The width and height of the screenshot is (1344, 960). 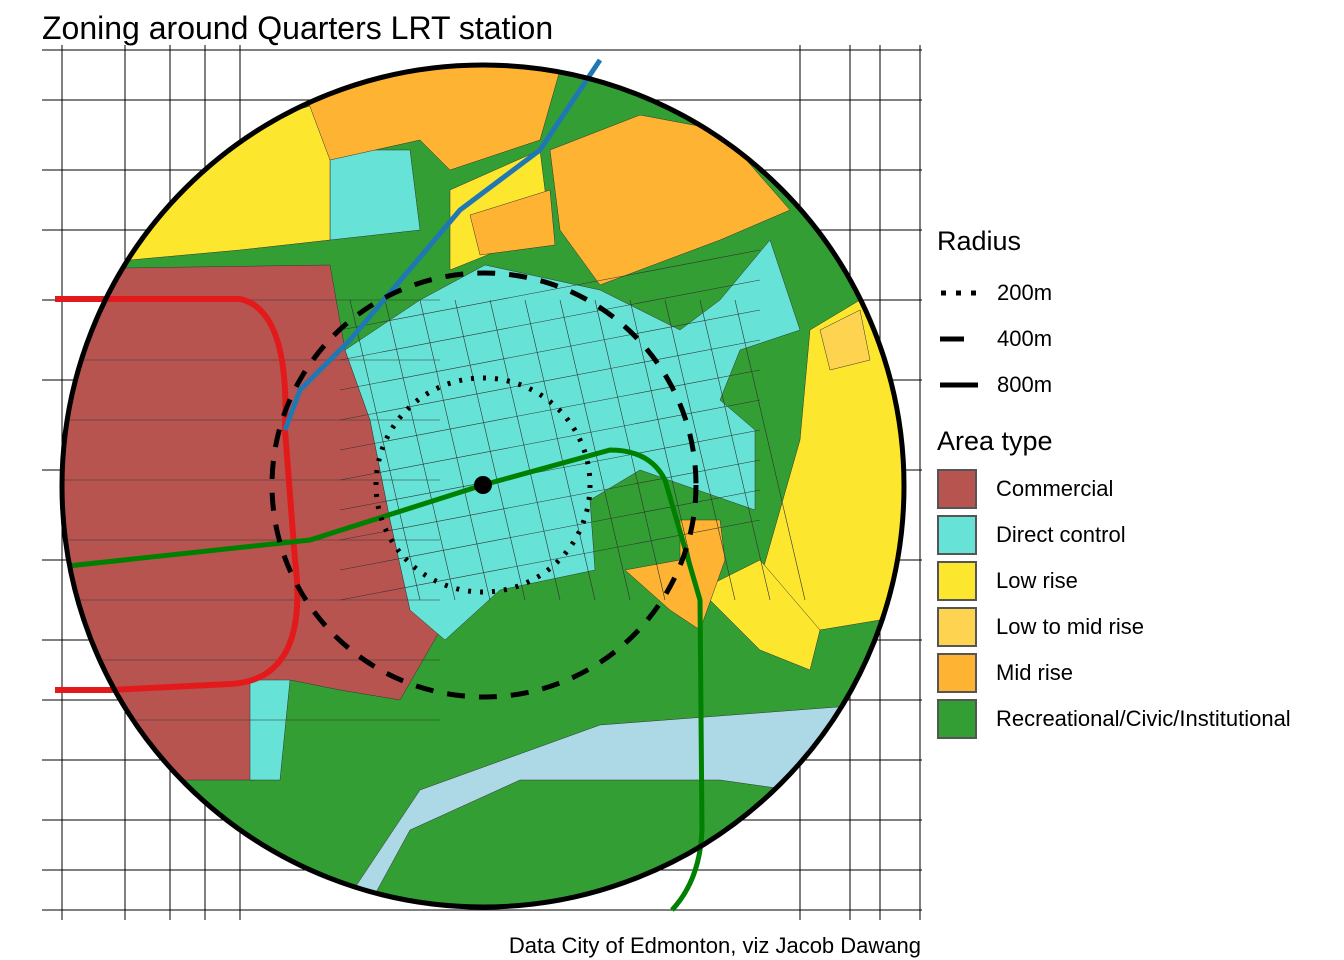 I want to click on radius-400m-circle, so click(x=484, y=485).